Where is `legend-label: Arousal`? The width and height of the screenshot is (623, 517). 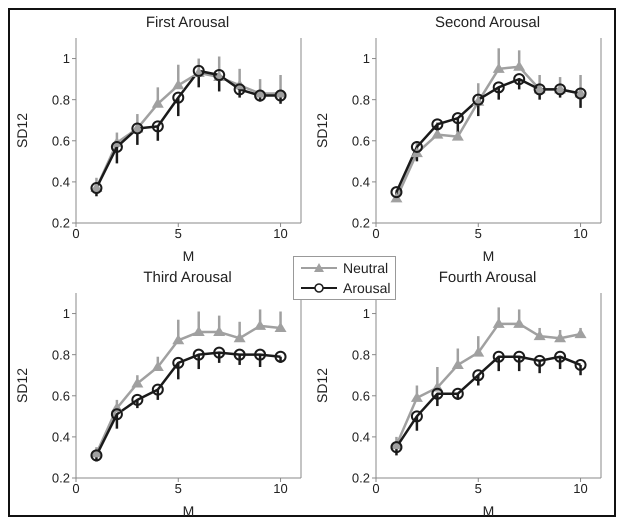
legend-label: Arousal is located at coordinates (366, 288).